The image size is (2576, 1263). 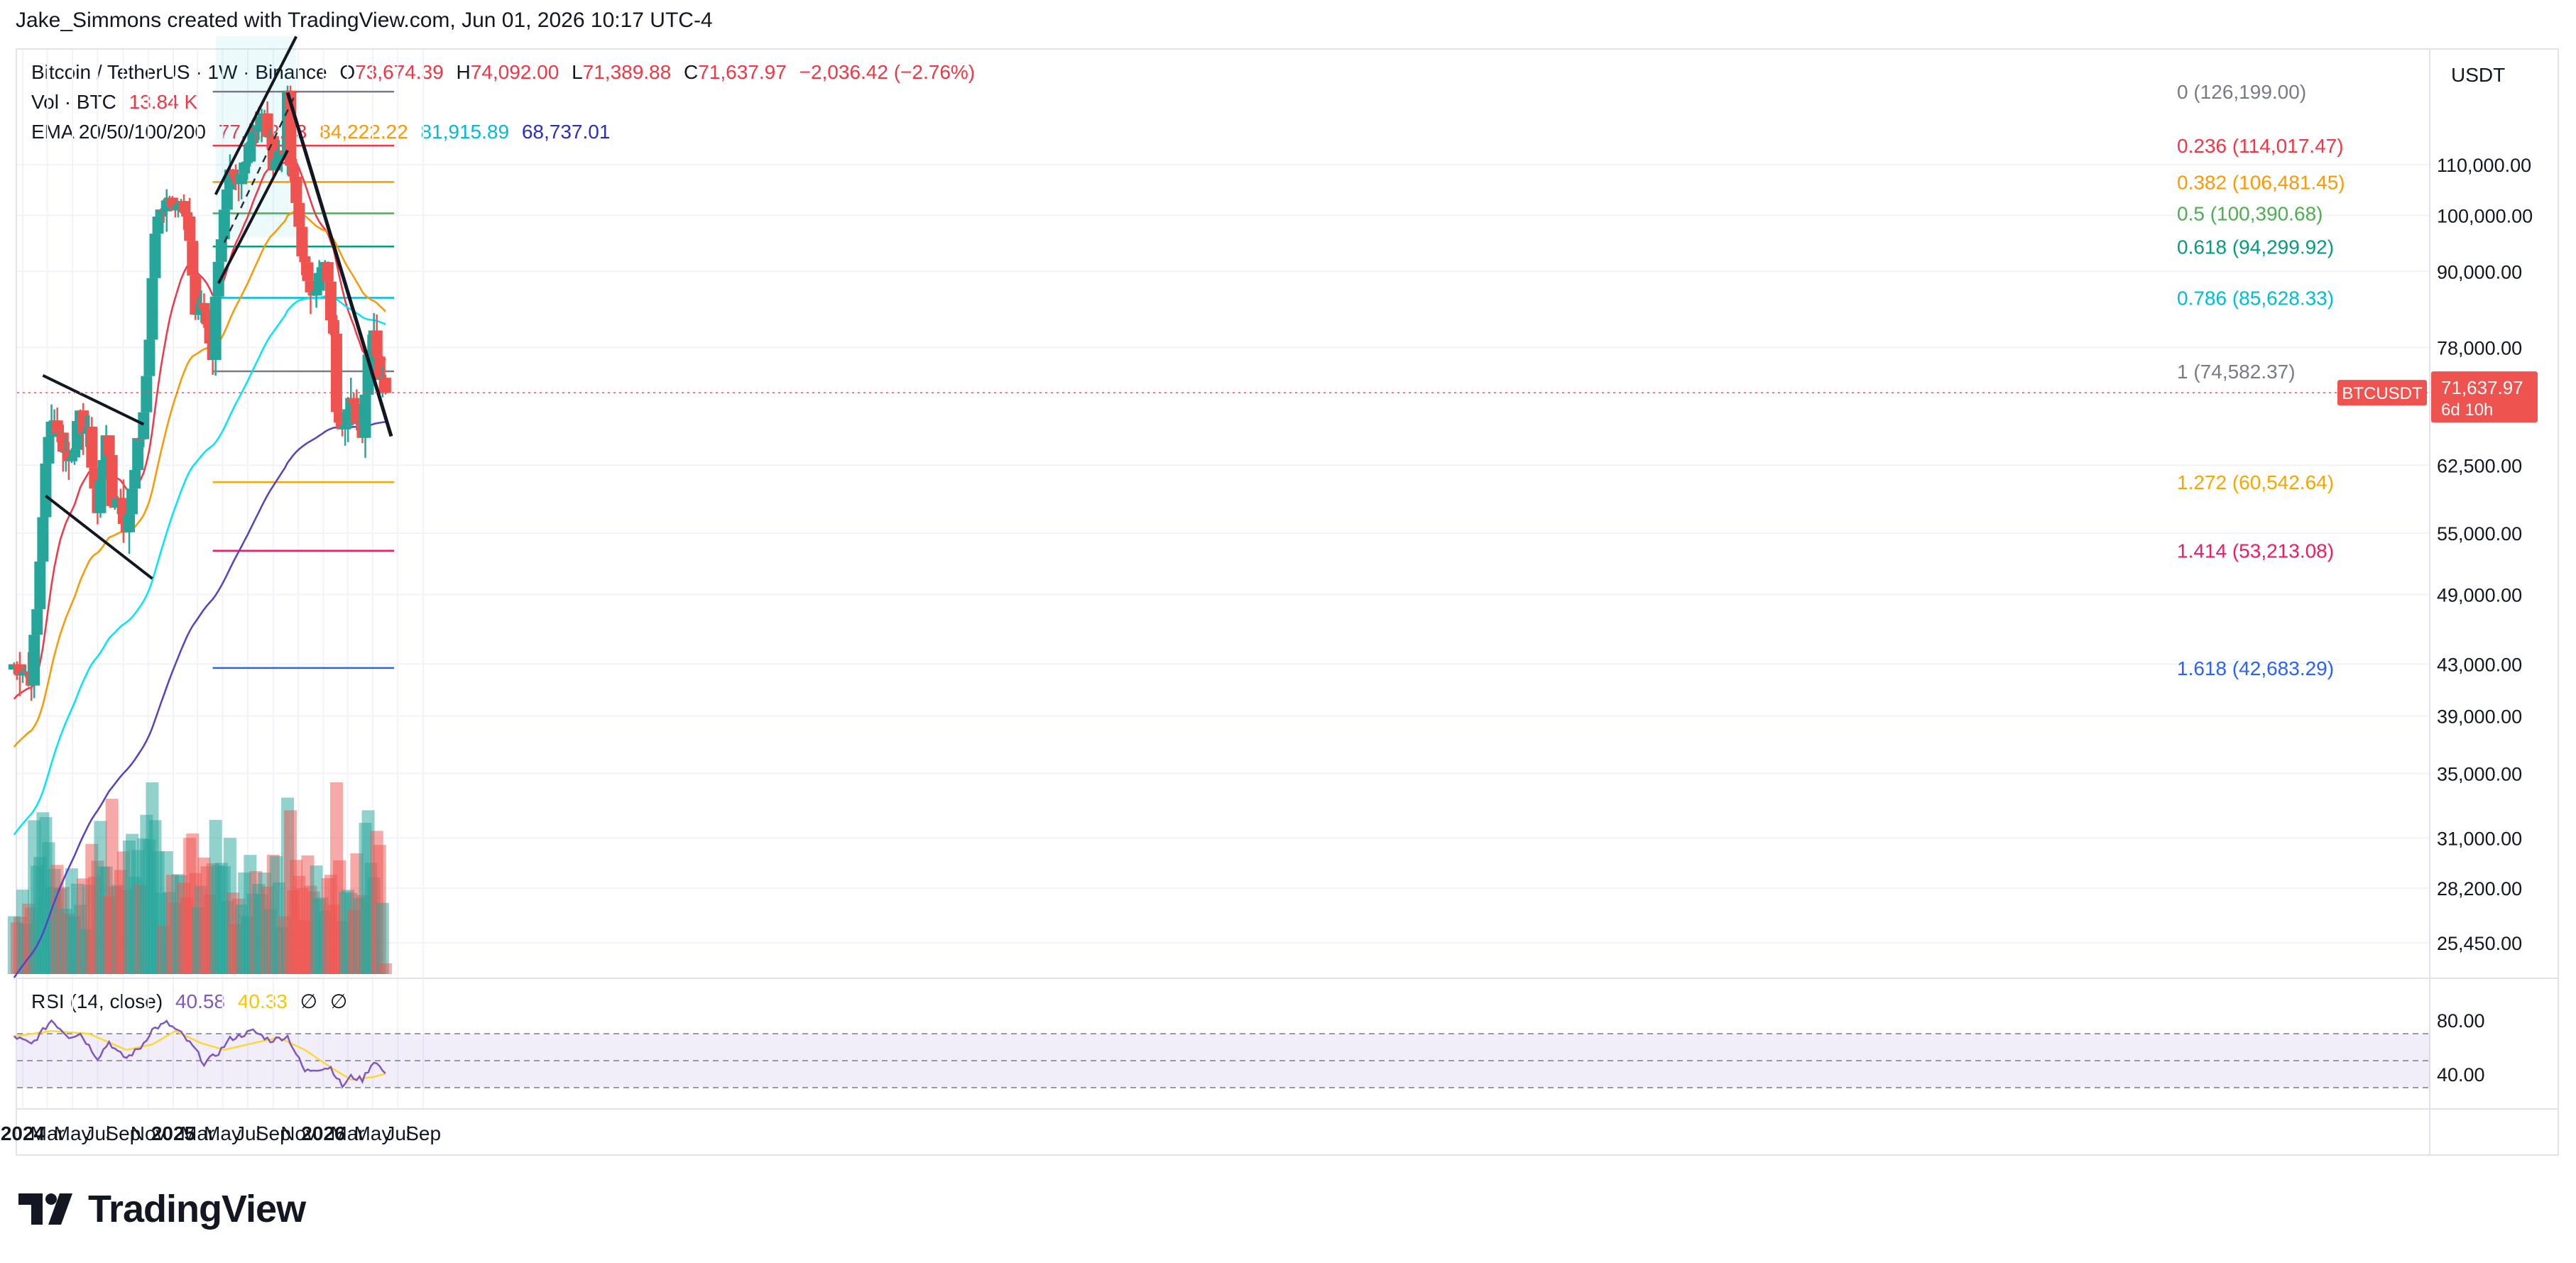 What do you see at coordinates (262, 132) in the screenshot?
I see `ema20-value: 77,172.83` at bounding box center [262, 132].